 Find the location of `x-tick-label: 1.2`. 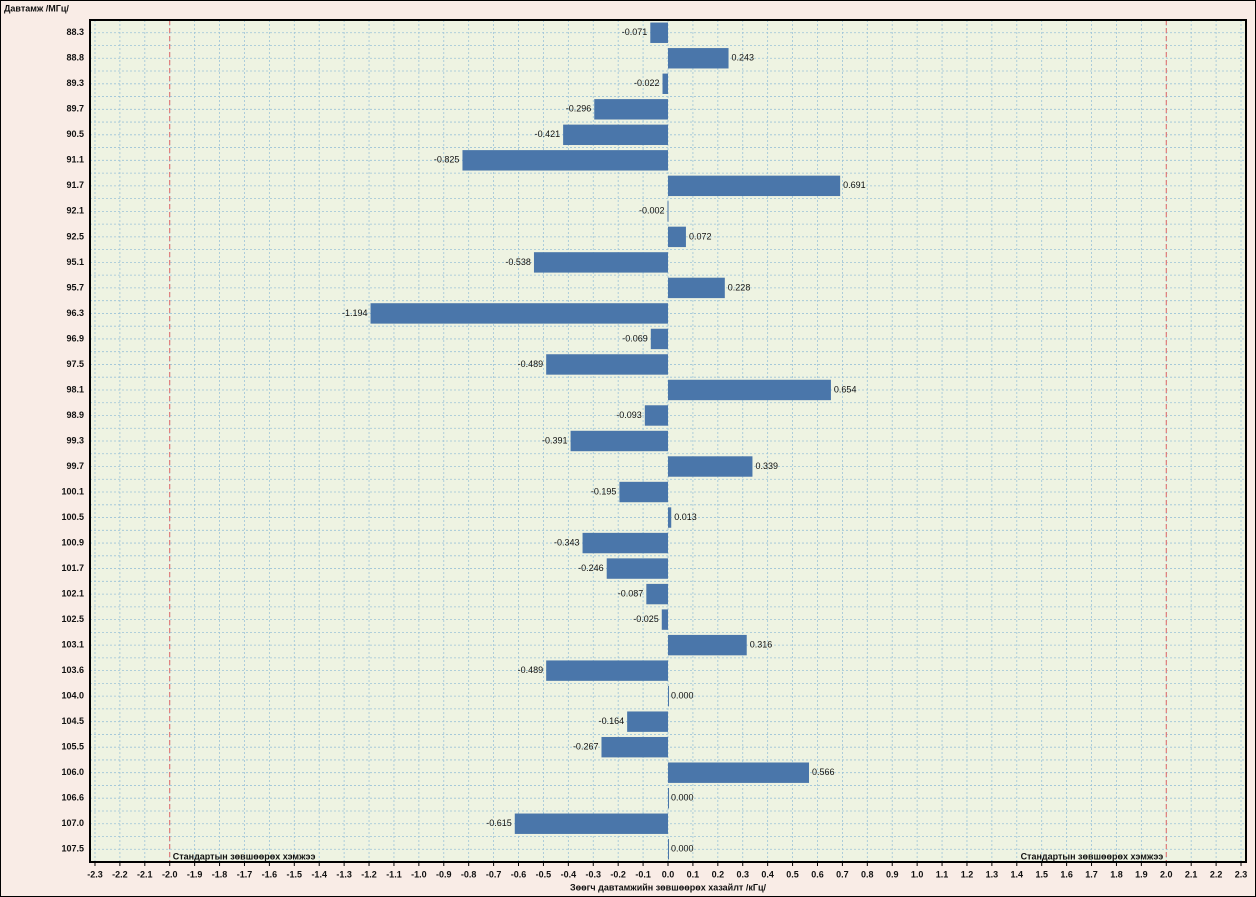

x-tick-label: 1.2 is located at coordinates (967, 874).